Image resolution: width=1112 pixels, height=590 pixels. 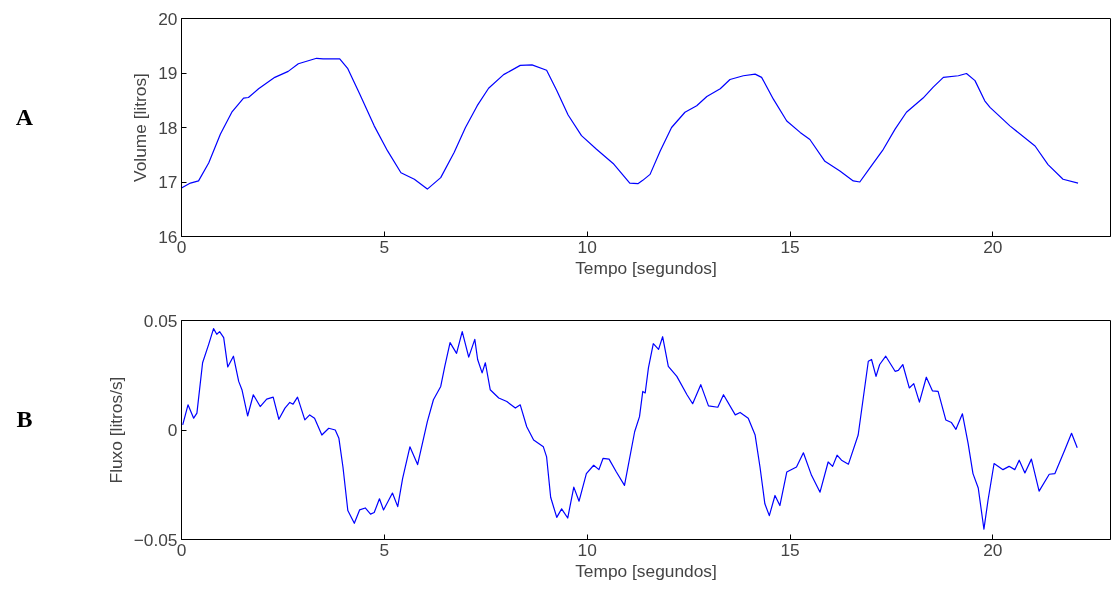 What do you see at coordinates (172, 430) in the screenshot?
I see `y-tick-label: 0` at bounding box center [172, 430].